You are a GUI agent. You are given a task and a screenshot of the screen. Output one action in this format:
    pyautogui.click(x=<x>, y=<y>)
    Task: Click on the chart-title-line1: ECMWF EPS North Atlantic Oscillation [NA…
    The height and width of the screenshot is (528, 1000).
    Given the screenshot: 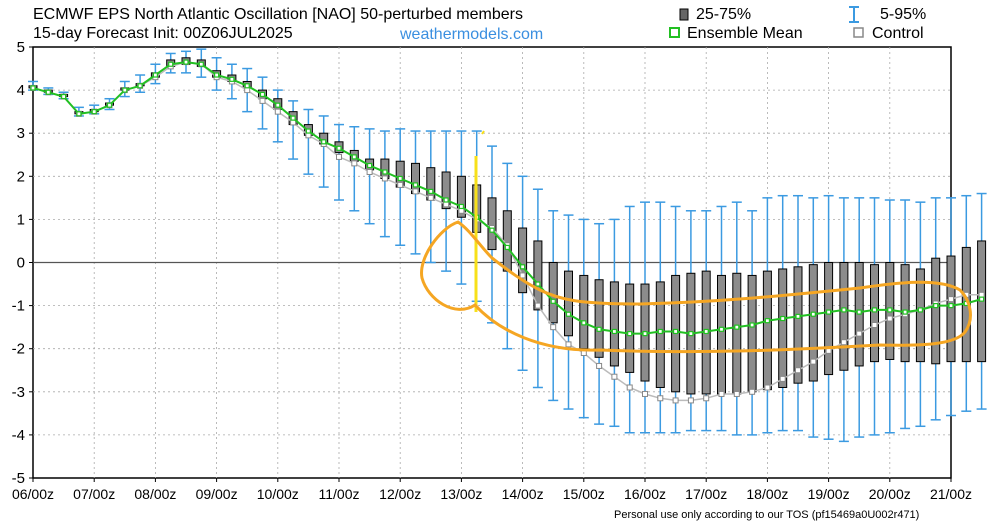 What is the action you would take?
    pyautogui.click(x=278, y=14)
    